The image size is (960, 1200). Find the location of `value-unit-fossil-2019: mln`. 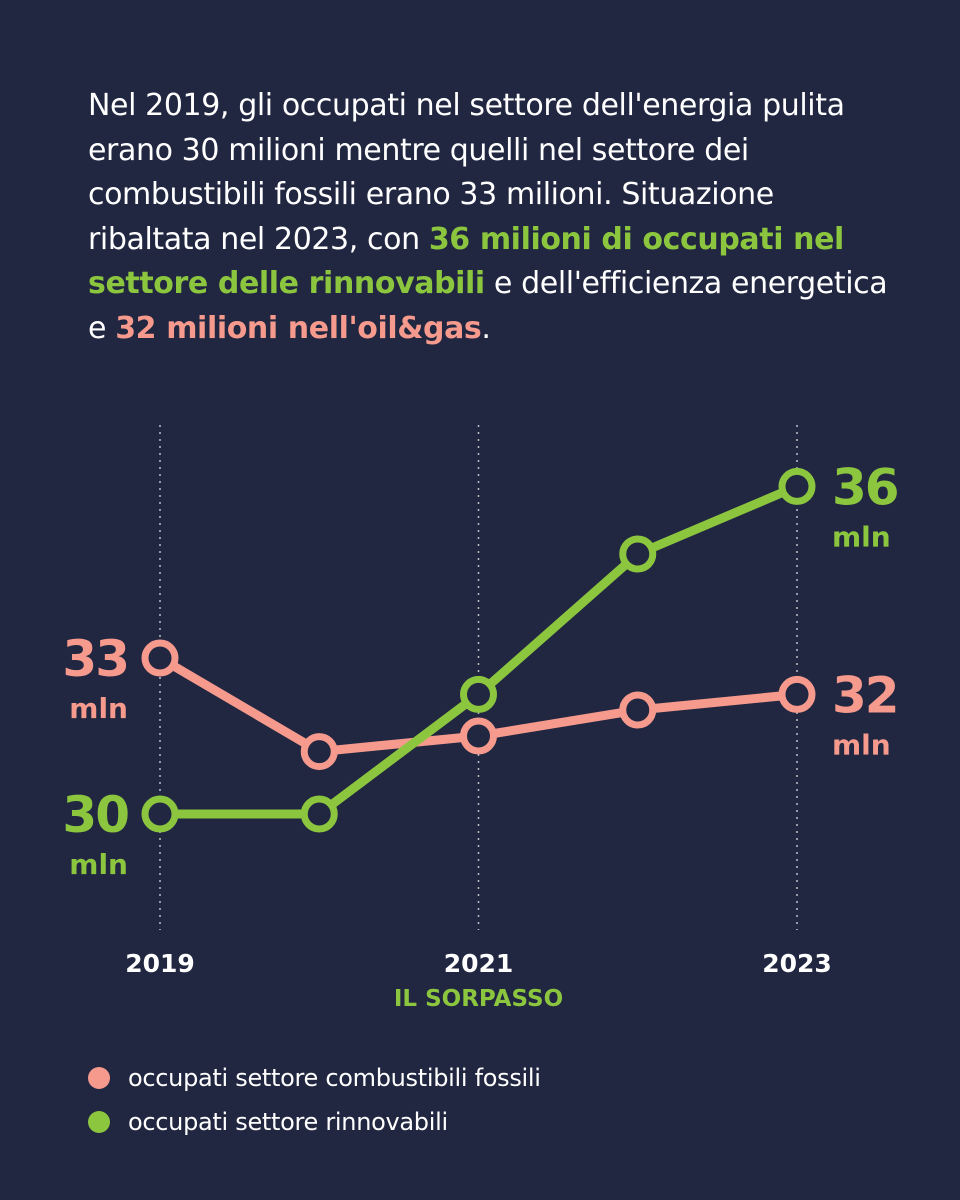

value-unit-fossil-2019: mln is located at coordinates (98, 708).